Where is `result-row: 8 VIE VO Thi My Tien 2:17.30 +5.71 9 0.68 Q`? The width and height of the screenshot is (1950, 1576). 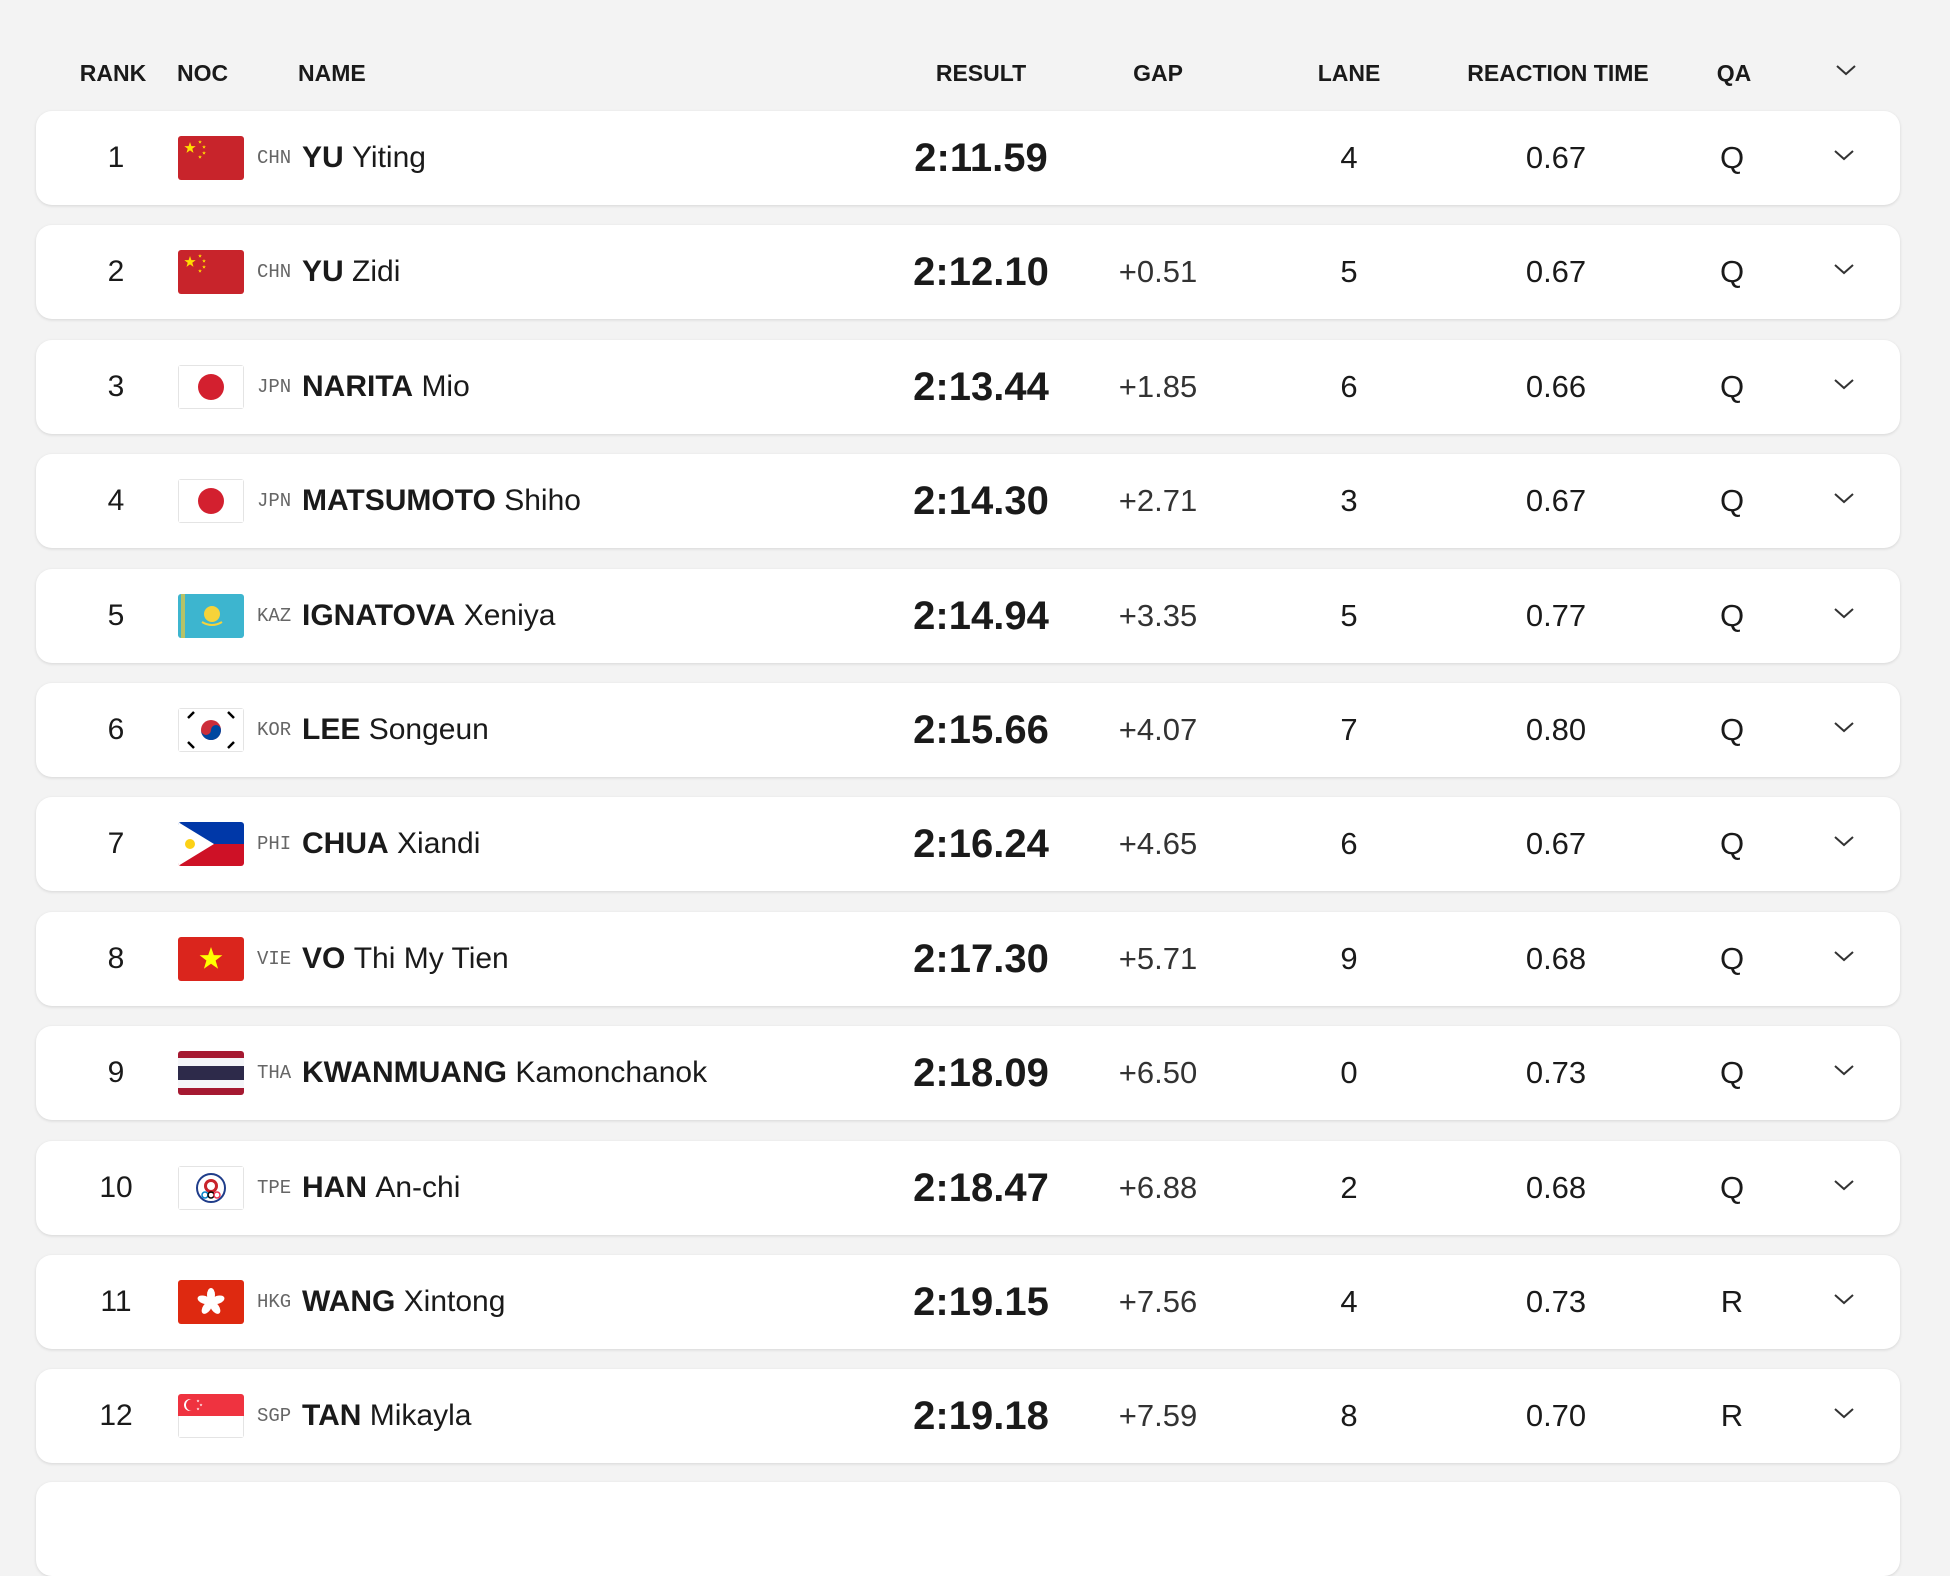 result-row: 8 VIE VO Thi My Tien 2:17.30 +5.71 9 0.68 Q is located at coordinates (968, 958).